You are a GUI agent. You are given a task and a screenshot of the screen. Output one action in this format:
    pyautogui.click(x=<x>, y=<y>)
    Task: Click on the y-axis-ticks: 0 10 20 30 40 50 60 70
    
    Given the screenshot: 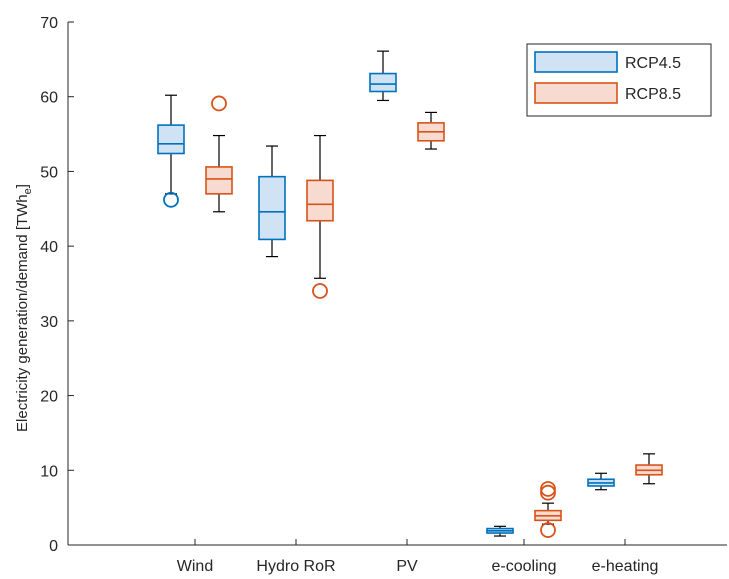 What is the action you would take?
    pyautogui.click(x=57, y=285)
    